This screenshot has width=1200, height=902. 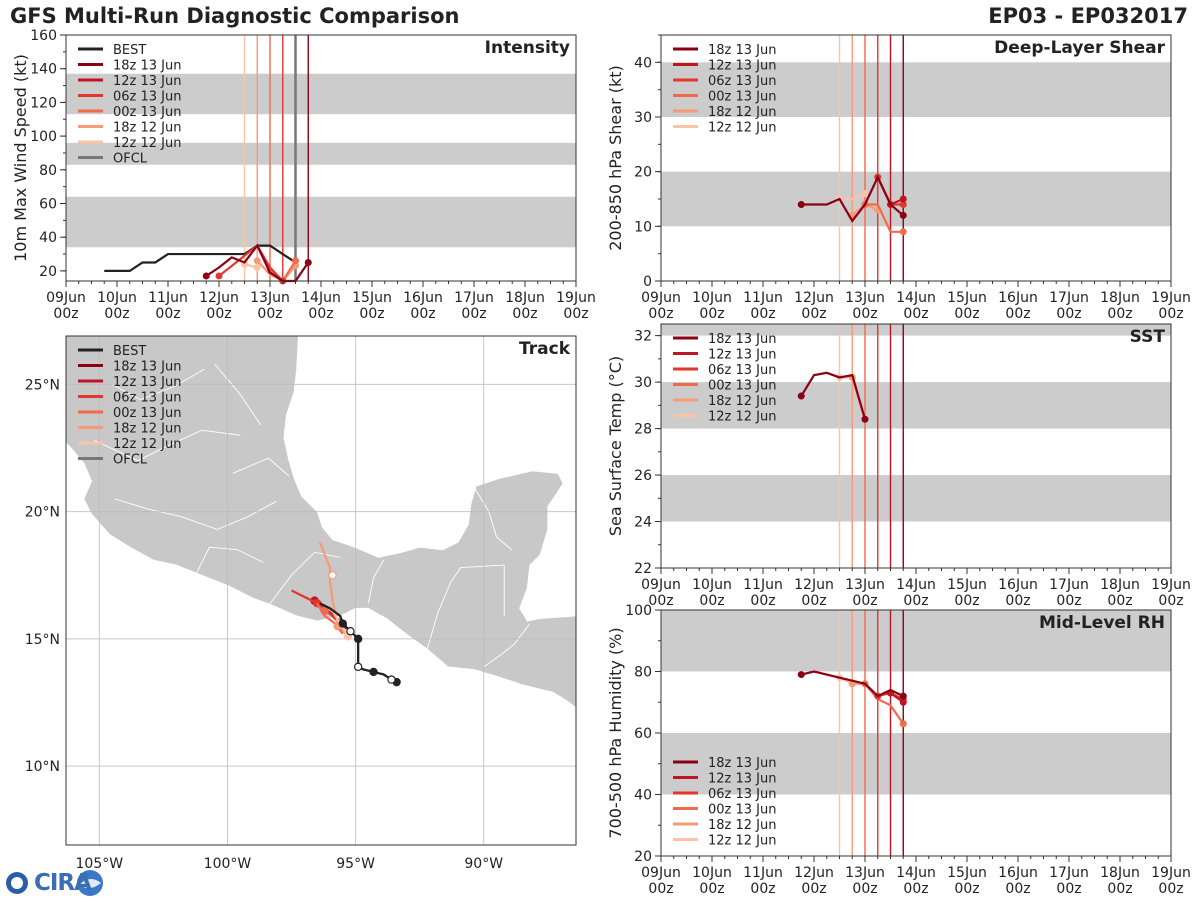 What do you see at coordinates (63, 883) in the screenshot?
I see `cira-logo-text: CIRA` at bounding box center [63, 883].